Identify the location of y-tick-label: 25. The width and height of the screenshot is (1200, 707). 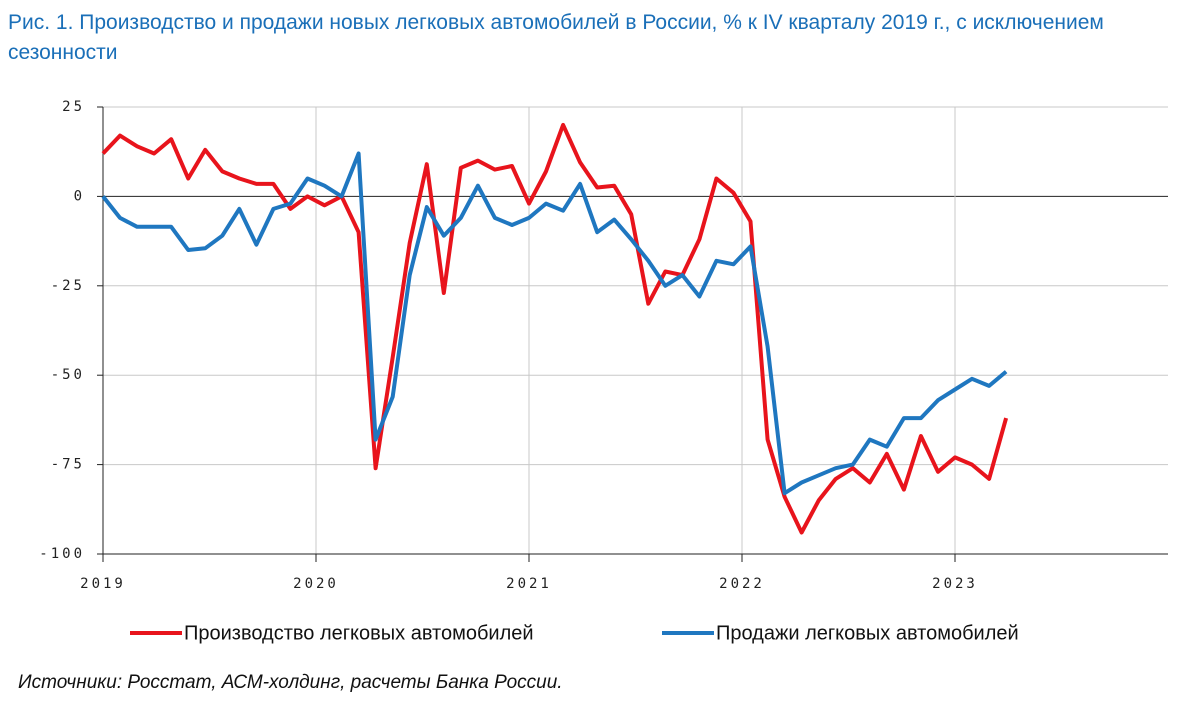
(73, 107).